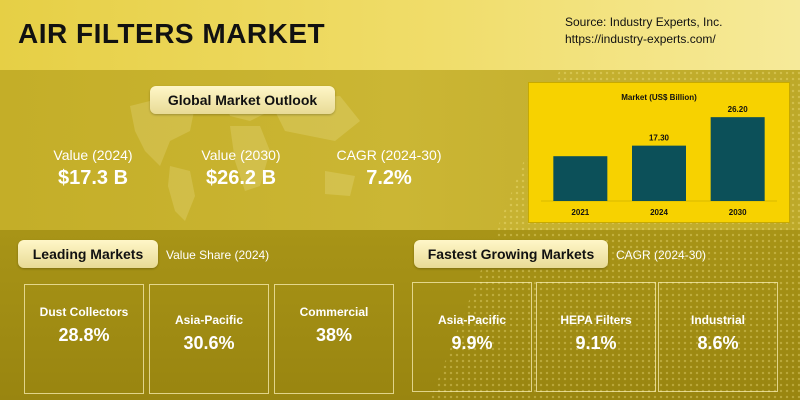  What do you see at coordinates (93, 178) in the screenshot?
I see `metric-value: $17.3 B` at bounding box center [93, 178].